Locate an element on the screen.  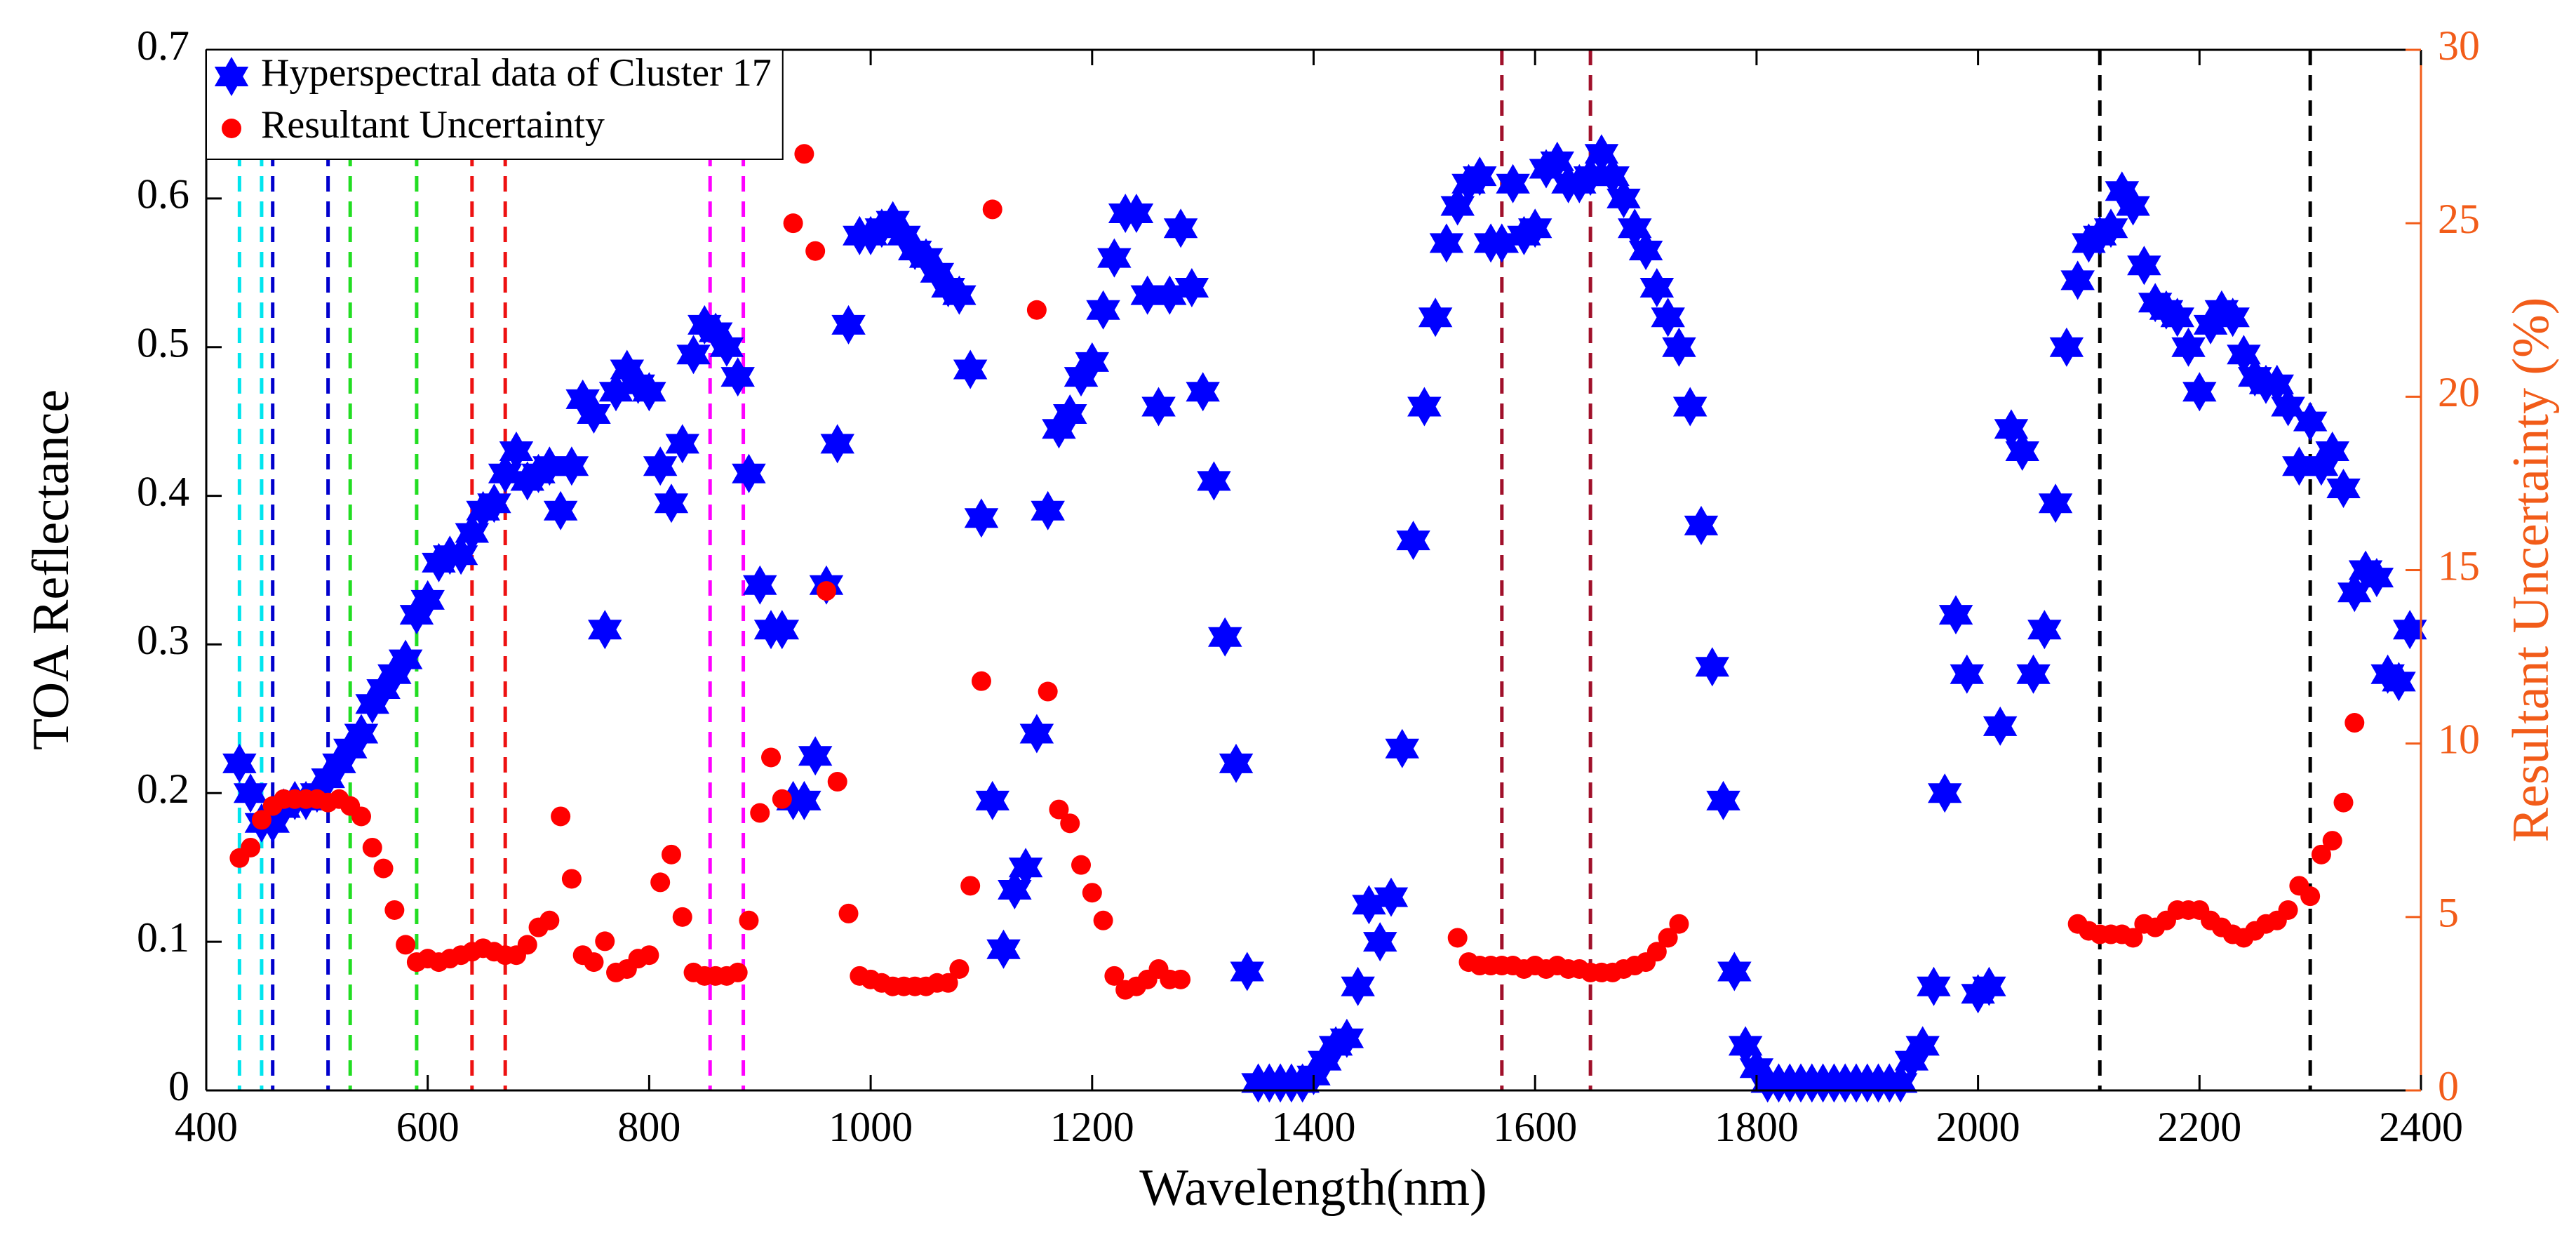
legend-box is located at coordinates (495, 104).